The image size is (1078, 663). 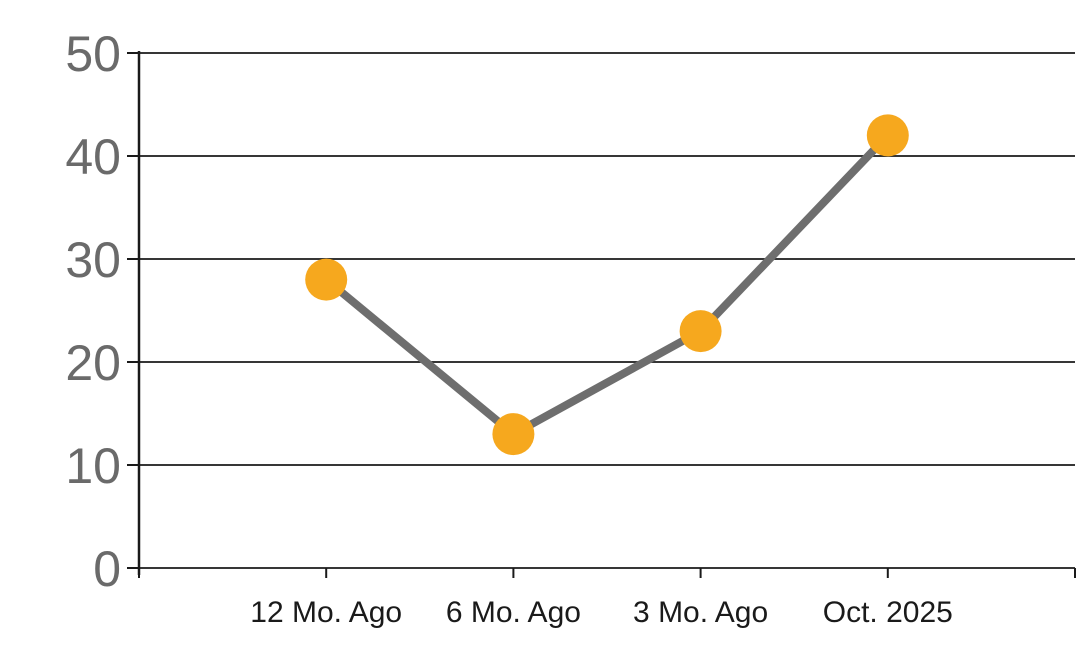 What do you see at coordinates (93, 157) in the screenshot?
I see `y-axis-label: 40` at bounding box center [93, 157].